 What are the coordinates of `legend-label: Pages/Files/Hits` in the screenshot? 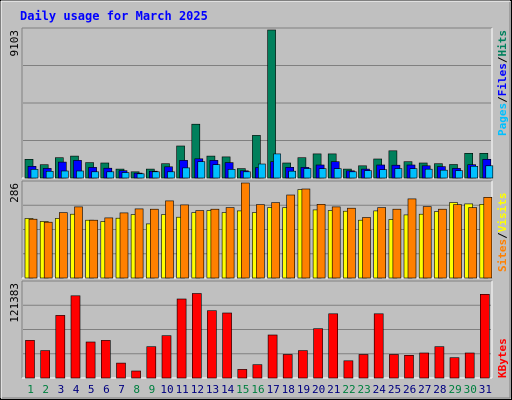 It's located at (502, 83).